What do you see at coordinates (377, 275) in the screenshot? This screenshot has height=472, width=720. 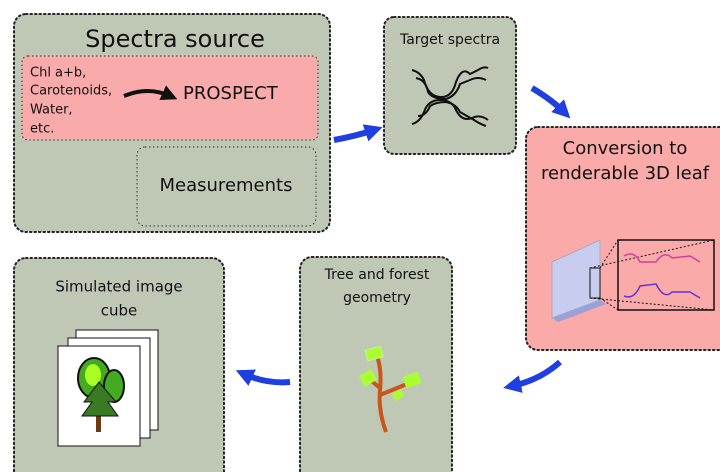 I see `node-title: Tree and forest` at bounding box center [377, 275].